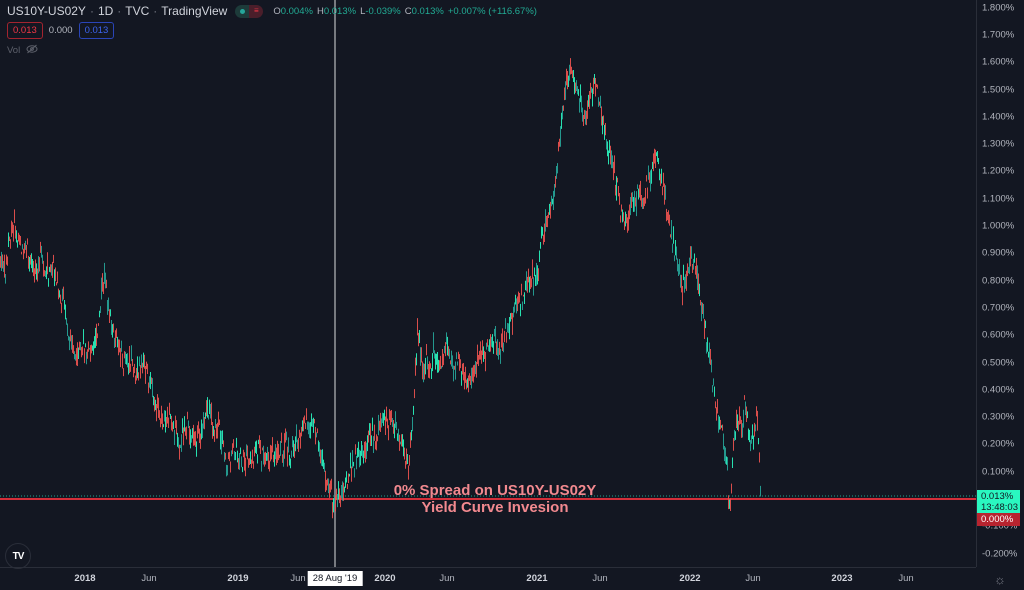  I want to click on last-price-value: 0.013%, so click(997, 496).